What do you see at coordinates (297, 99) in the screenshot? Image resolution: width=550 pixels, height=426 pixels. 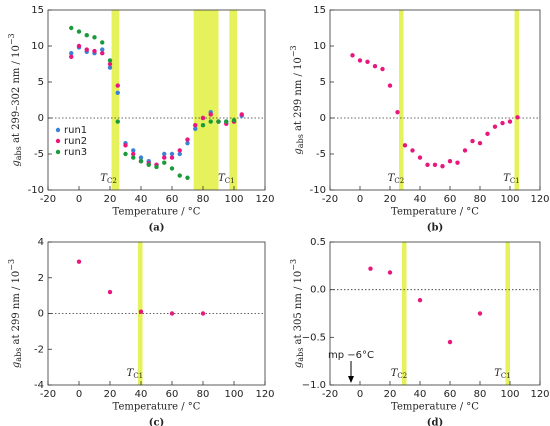 I see `y-axis-label: gabs at 299 nm / 10−3` at bounding box center [297, 99].